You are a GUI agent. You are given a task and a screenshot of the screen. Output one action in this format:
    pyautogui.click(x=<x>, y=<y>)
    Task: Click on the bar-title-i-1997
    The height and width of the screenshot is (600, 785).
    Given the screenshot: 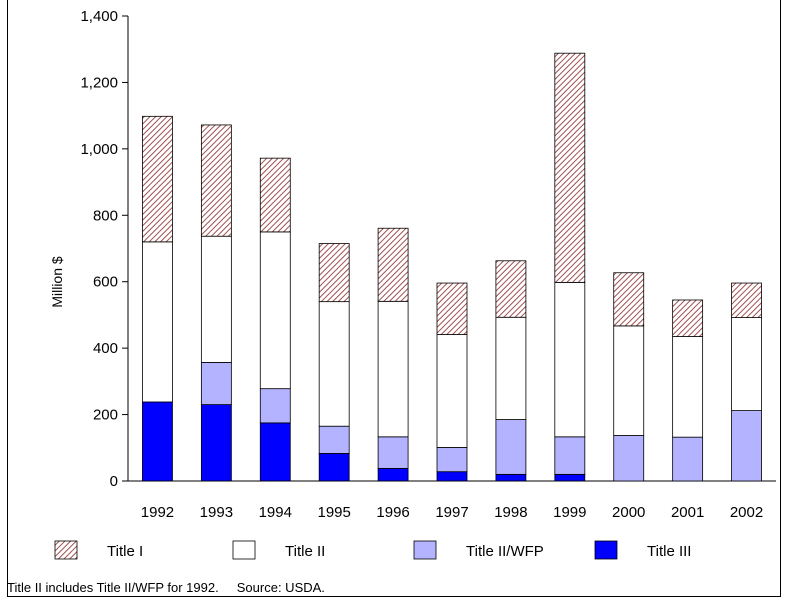 What is the action you would take?
    pyautogui.click(x=452, y=308)
    